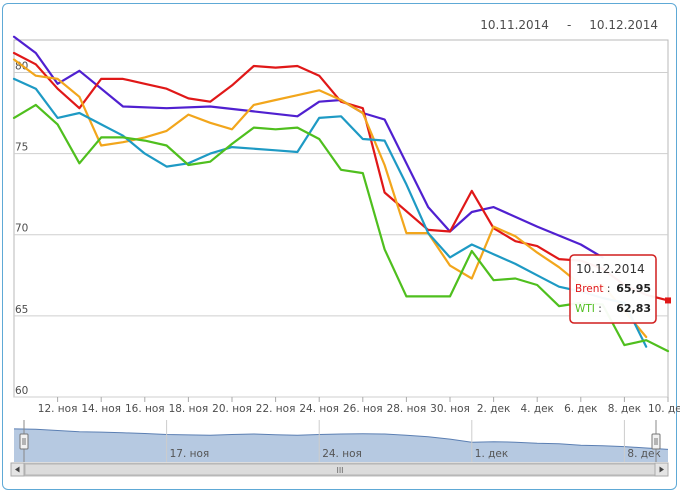 The width and height of the screenshot is (680, 493). What do you see at coordinates (610, 269) in the screenshot?
I see `tooltip-date: 10.12.2014` at bounding box center [610, 269].